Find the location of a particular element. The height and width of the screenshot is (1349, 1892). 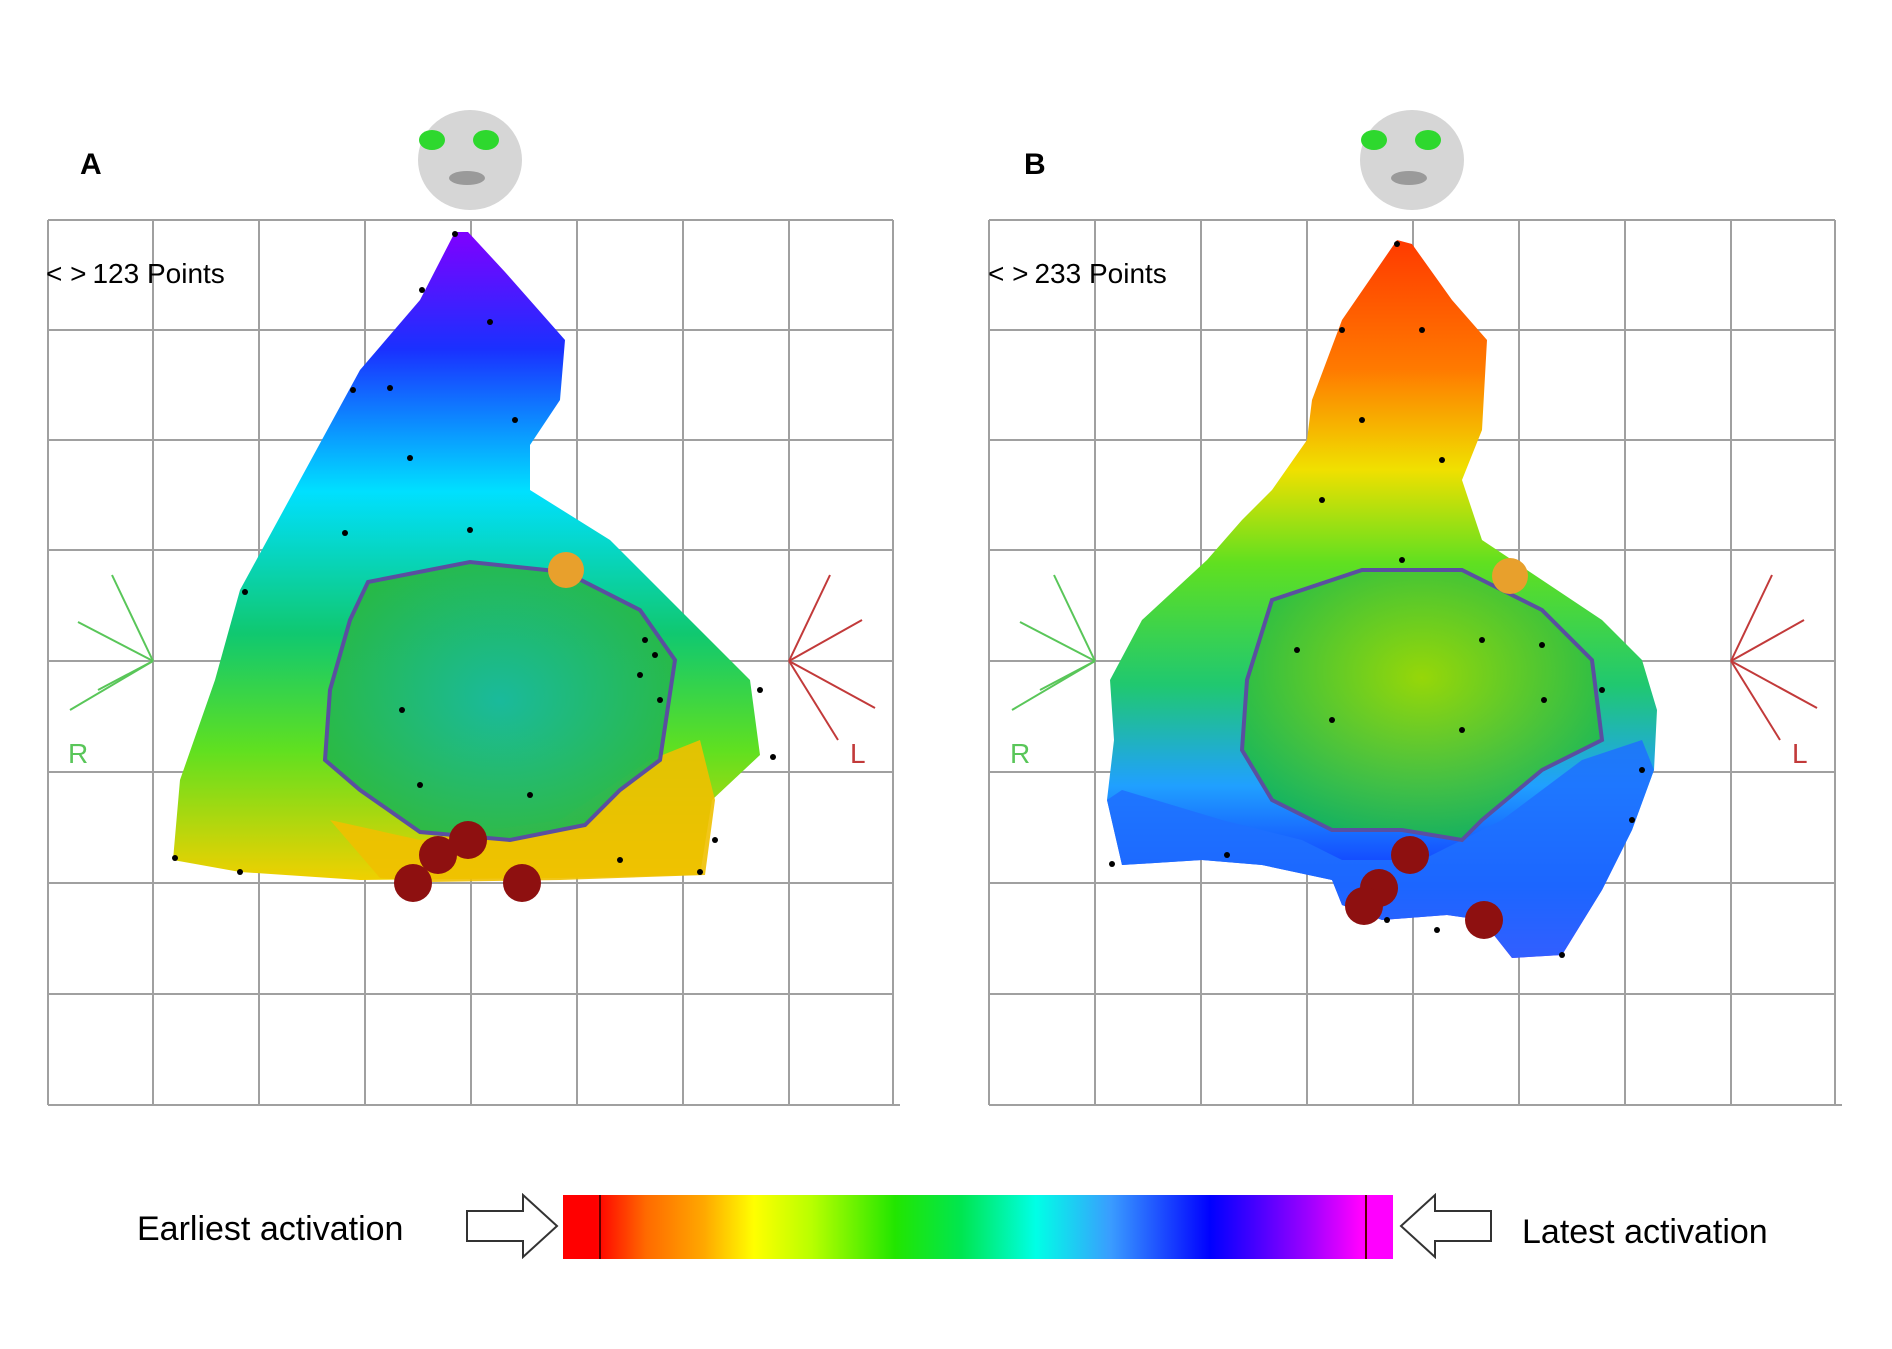

panel-letter: B is located at coordinates (1035, 164).